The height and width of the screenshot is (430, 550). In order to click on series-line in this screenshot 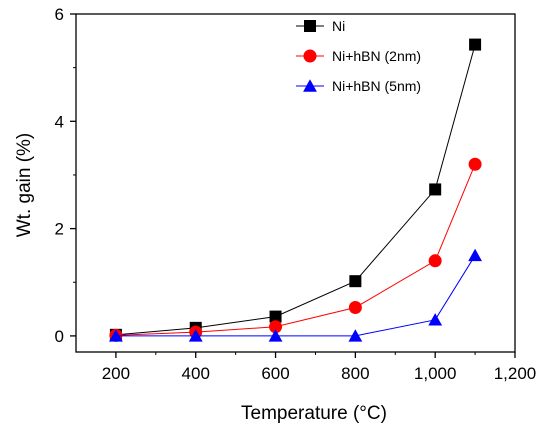, I will do `click(295, 296)`.